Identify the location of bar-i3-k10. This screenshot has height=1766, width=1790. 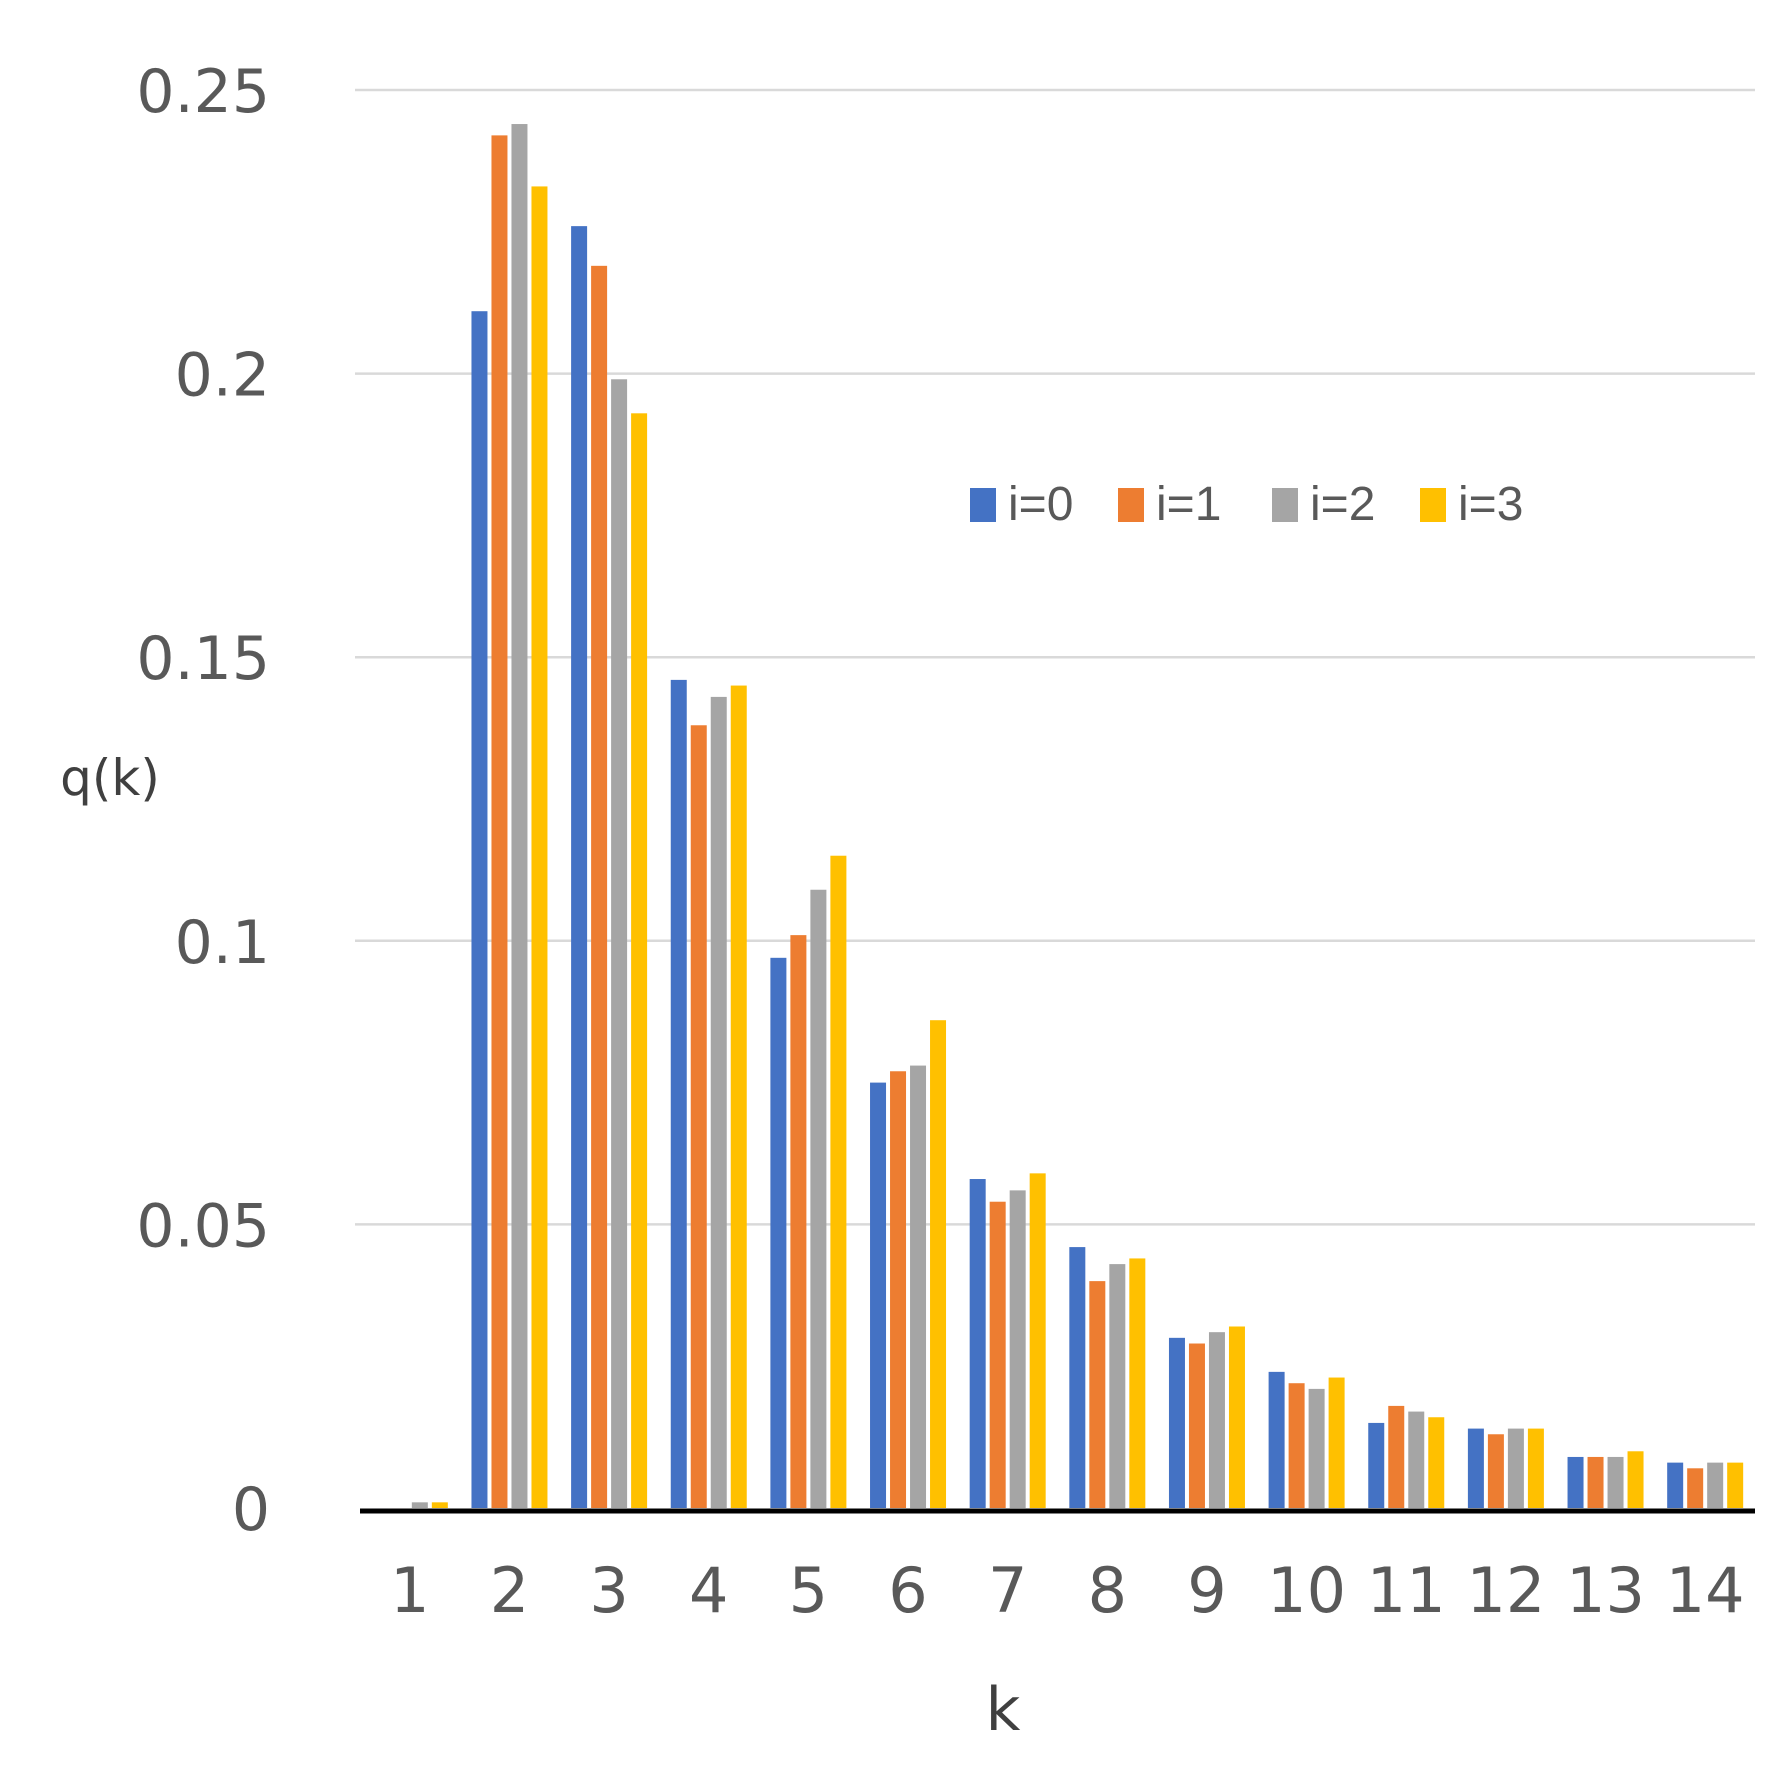
(1336, 1442).